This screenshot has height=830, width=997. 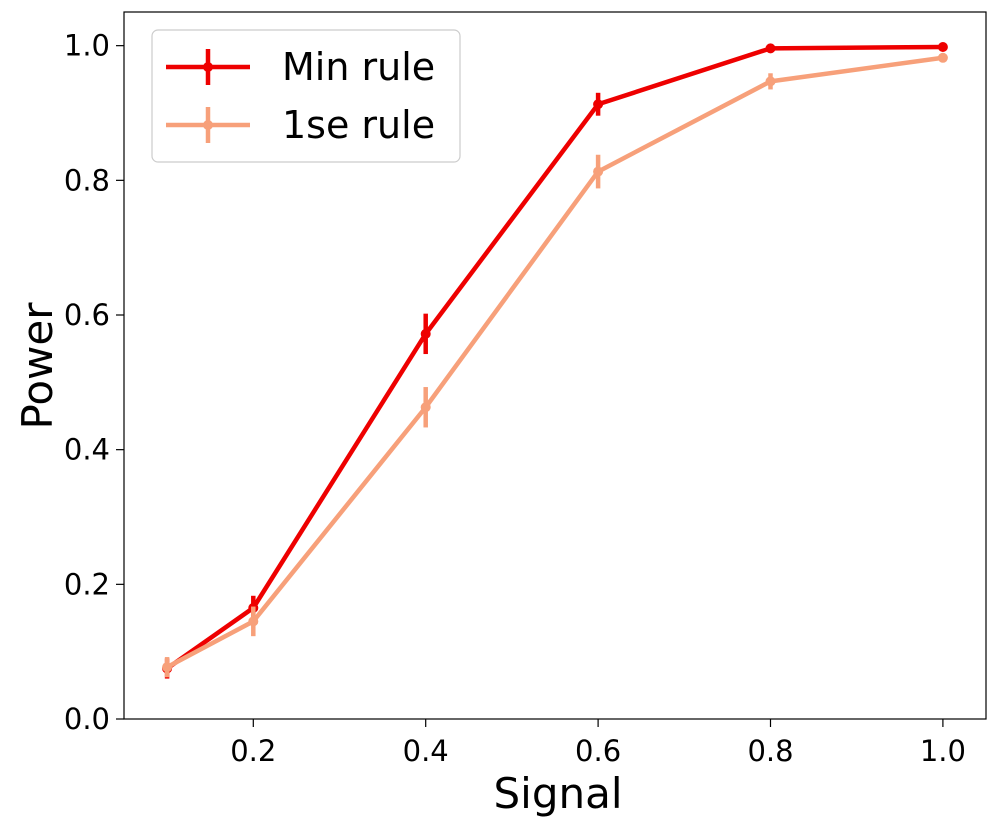 I want to click on y-tick-label: 0.6, so click(x=87, y=315).